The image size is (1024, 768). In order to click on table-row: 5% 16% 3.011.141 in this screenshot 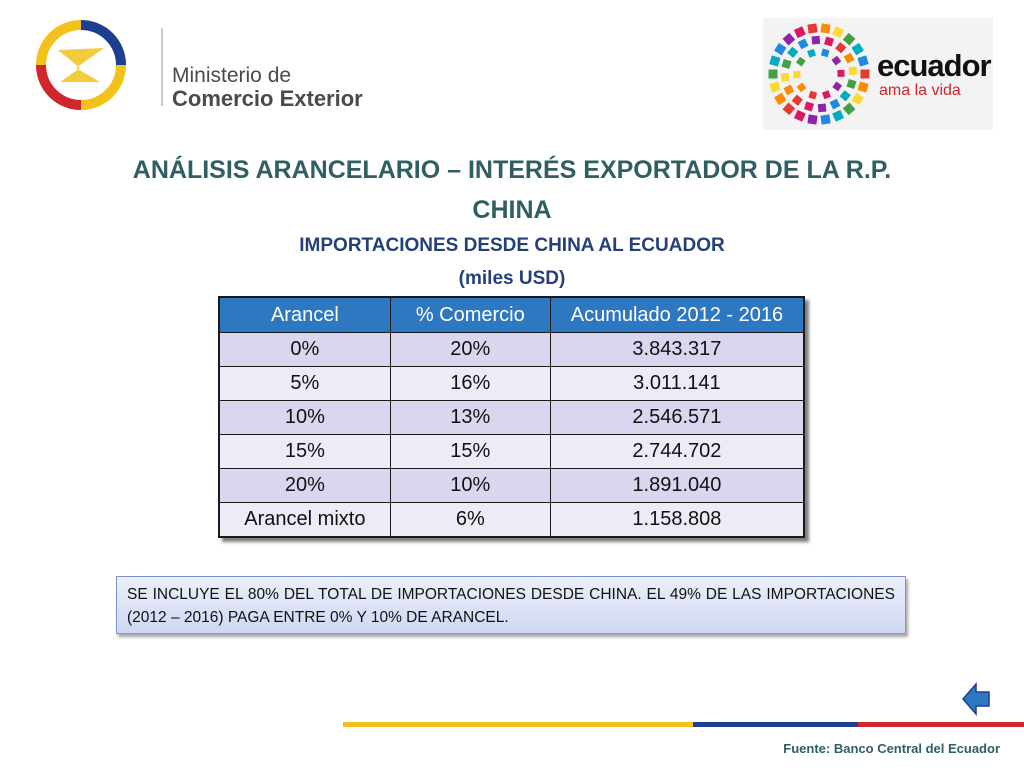, I will do `click(511, 383)`.